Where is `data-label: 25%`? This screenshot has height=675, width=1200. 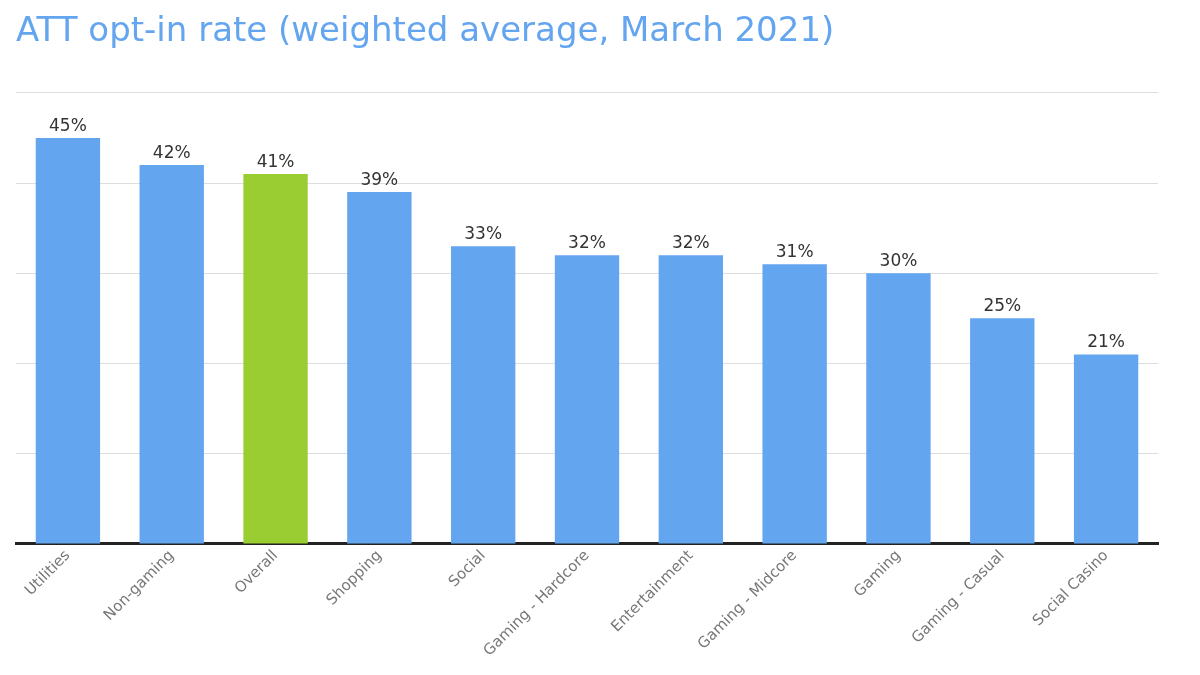 data-label: 25% is located at coordinates (1002, 305).